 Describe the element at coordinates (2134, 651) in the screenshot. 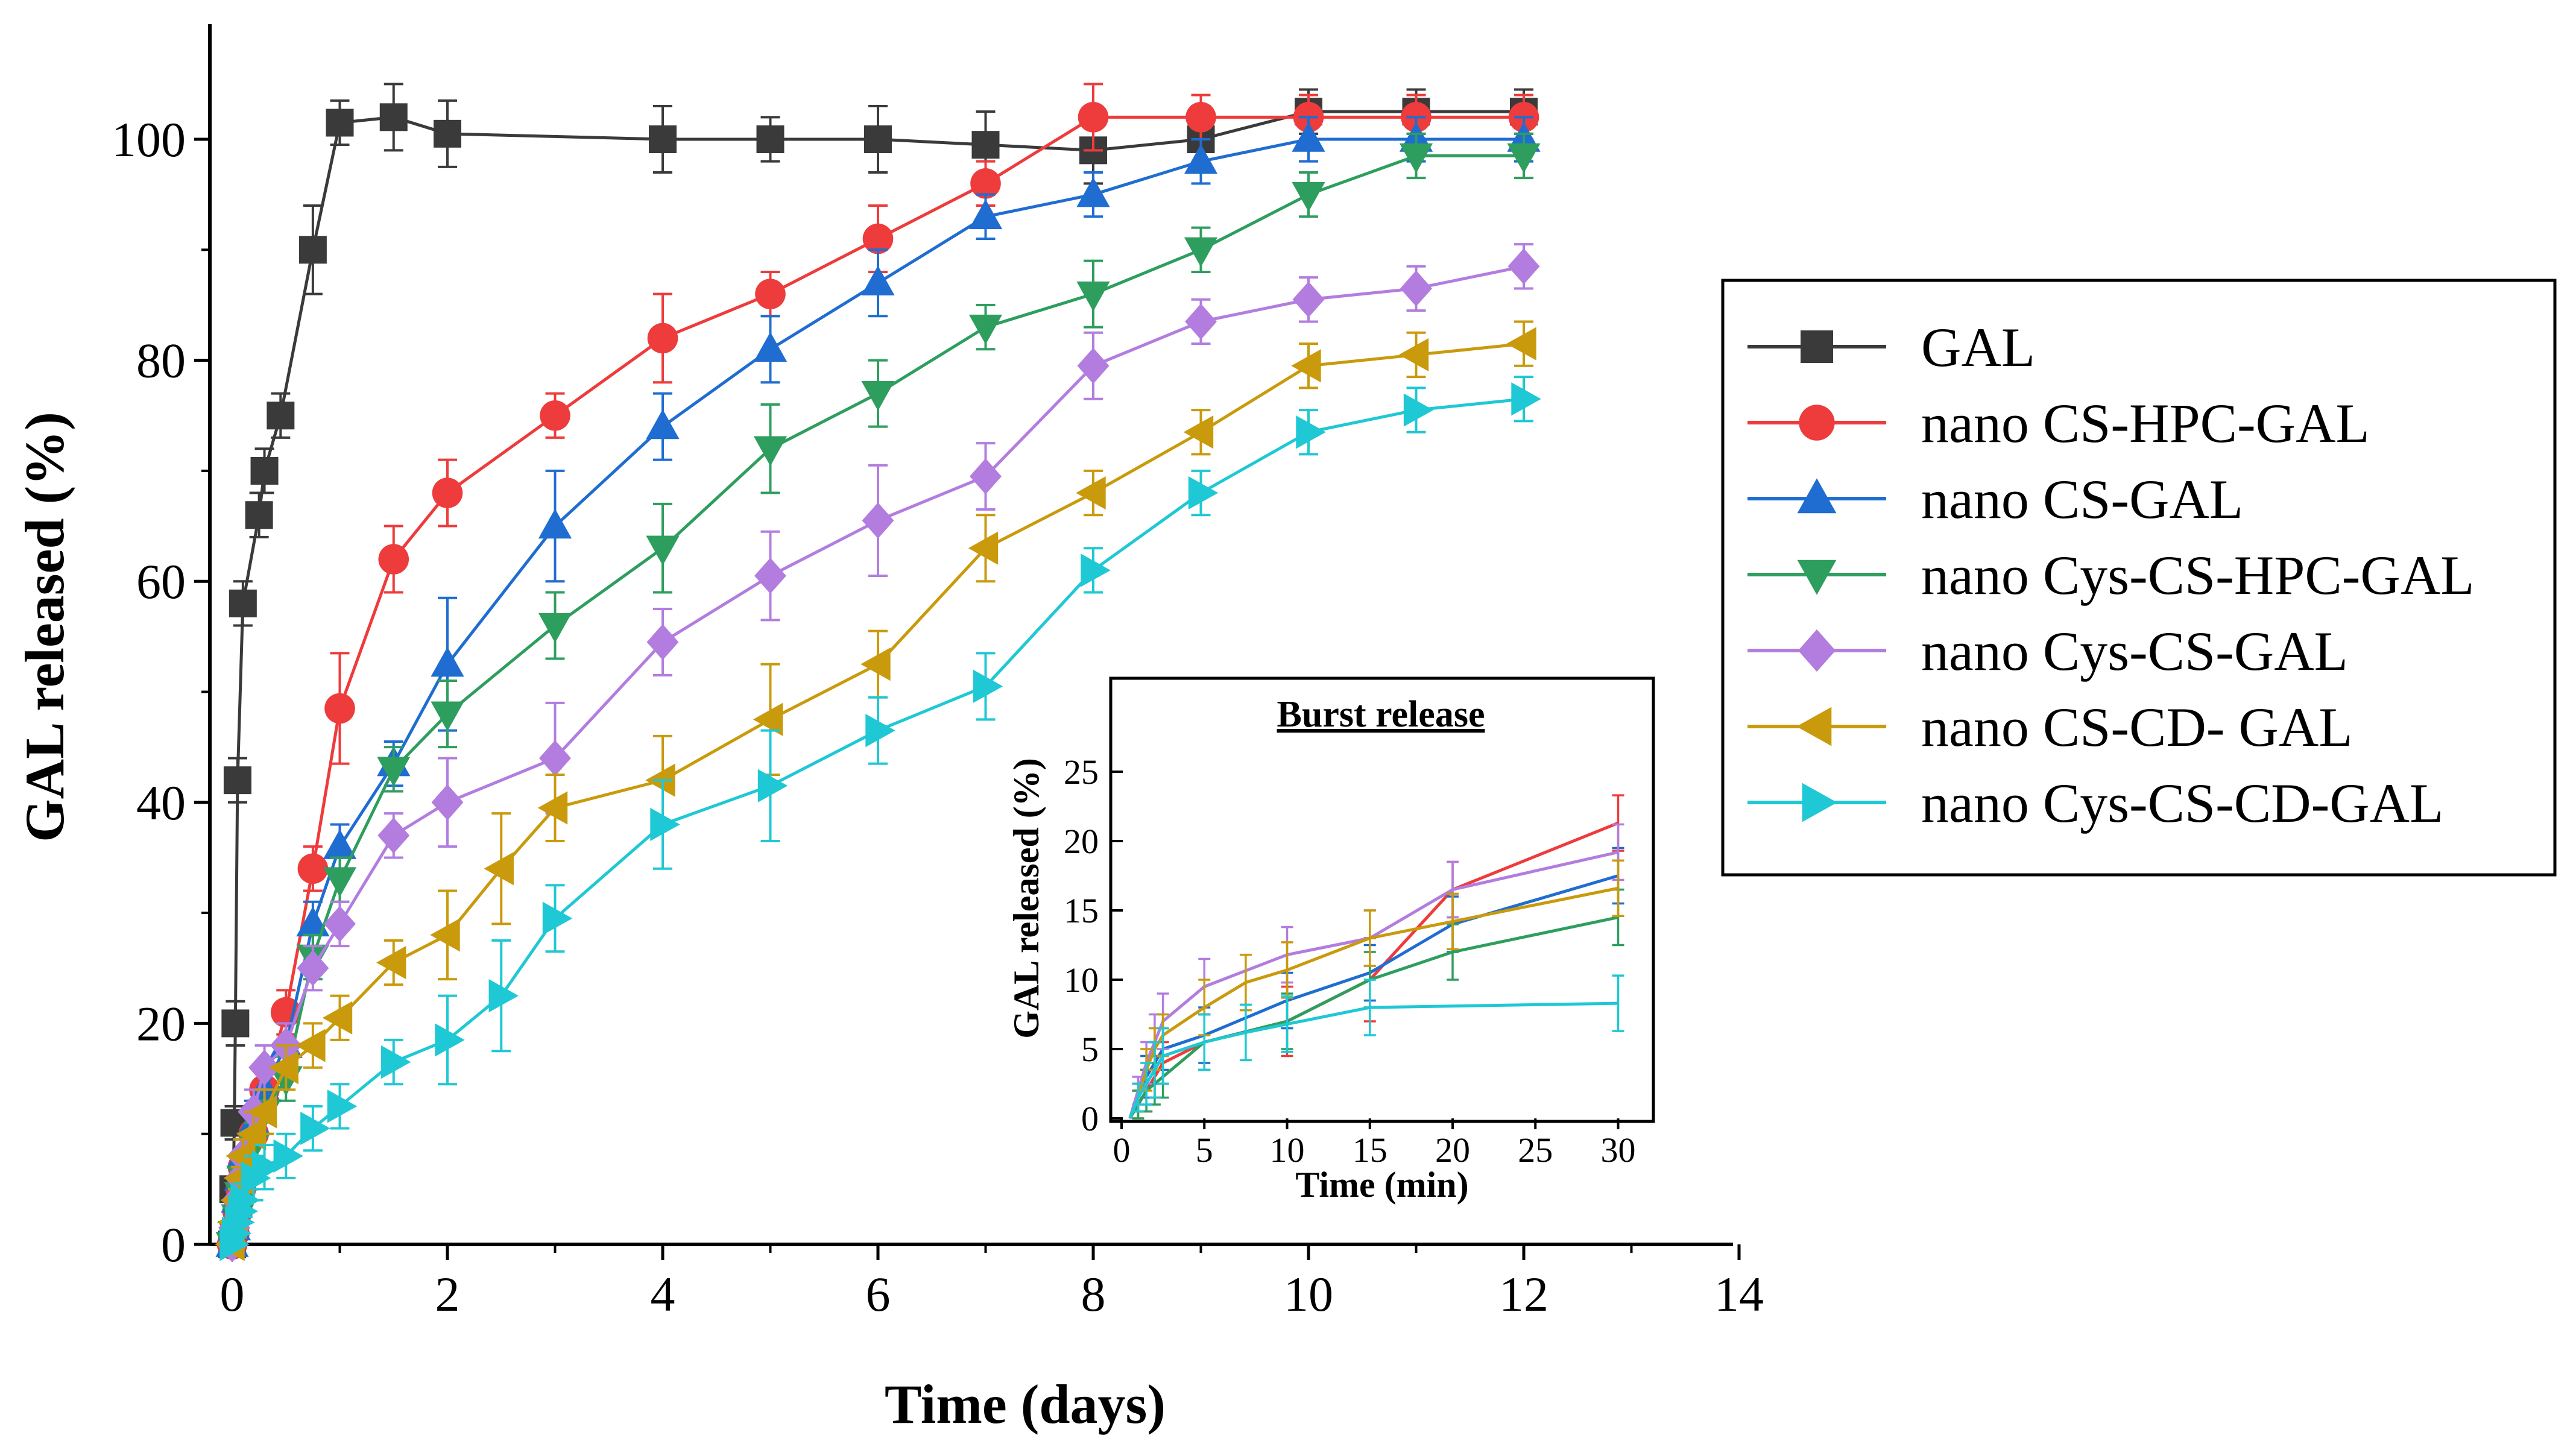

I see `legend-label: nano Cys-CS-GAL` at that location.